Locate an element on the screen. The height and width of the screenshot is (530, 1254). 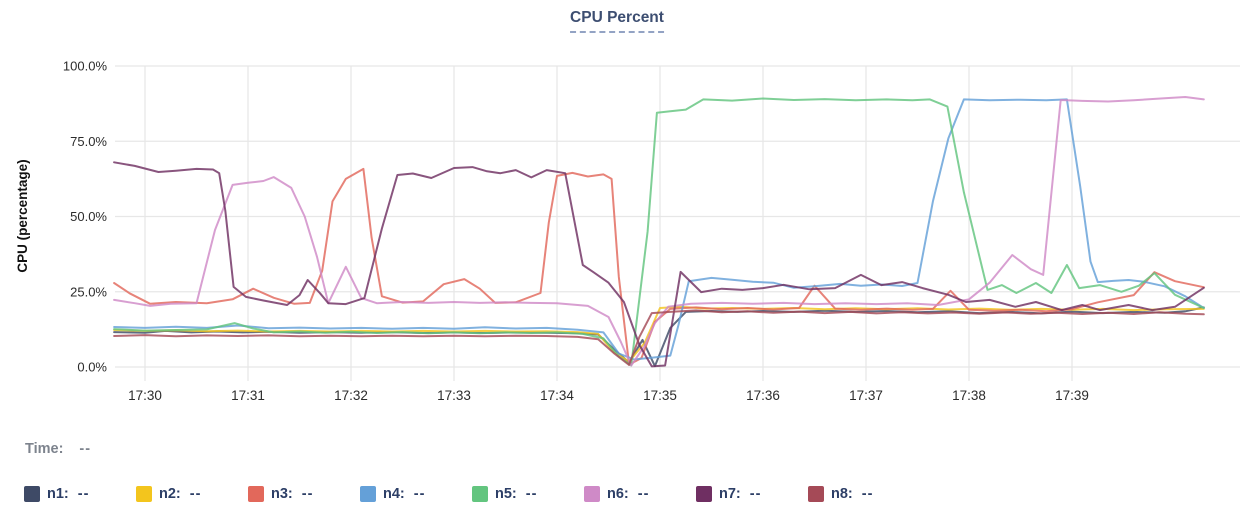
svg-text: CPU (percentage) is located at coordinates (22, 215).